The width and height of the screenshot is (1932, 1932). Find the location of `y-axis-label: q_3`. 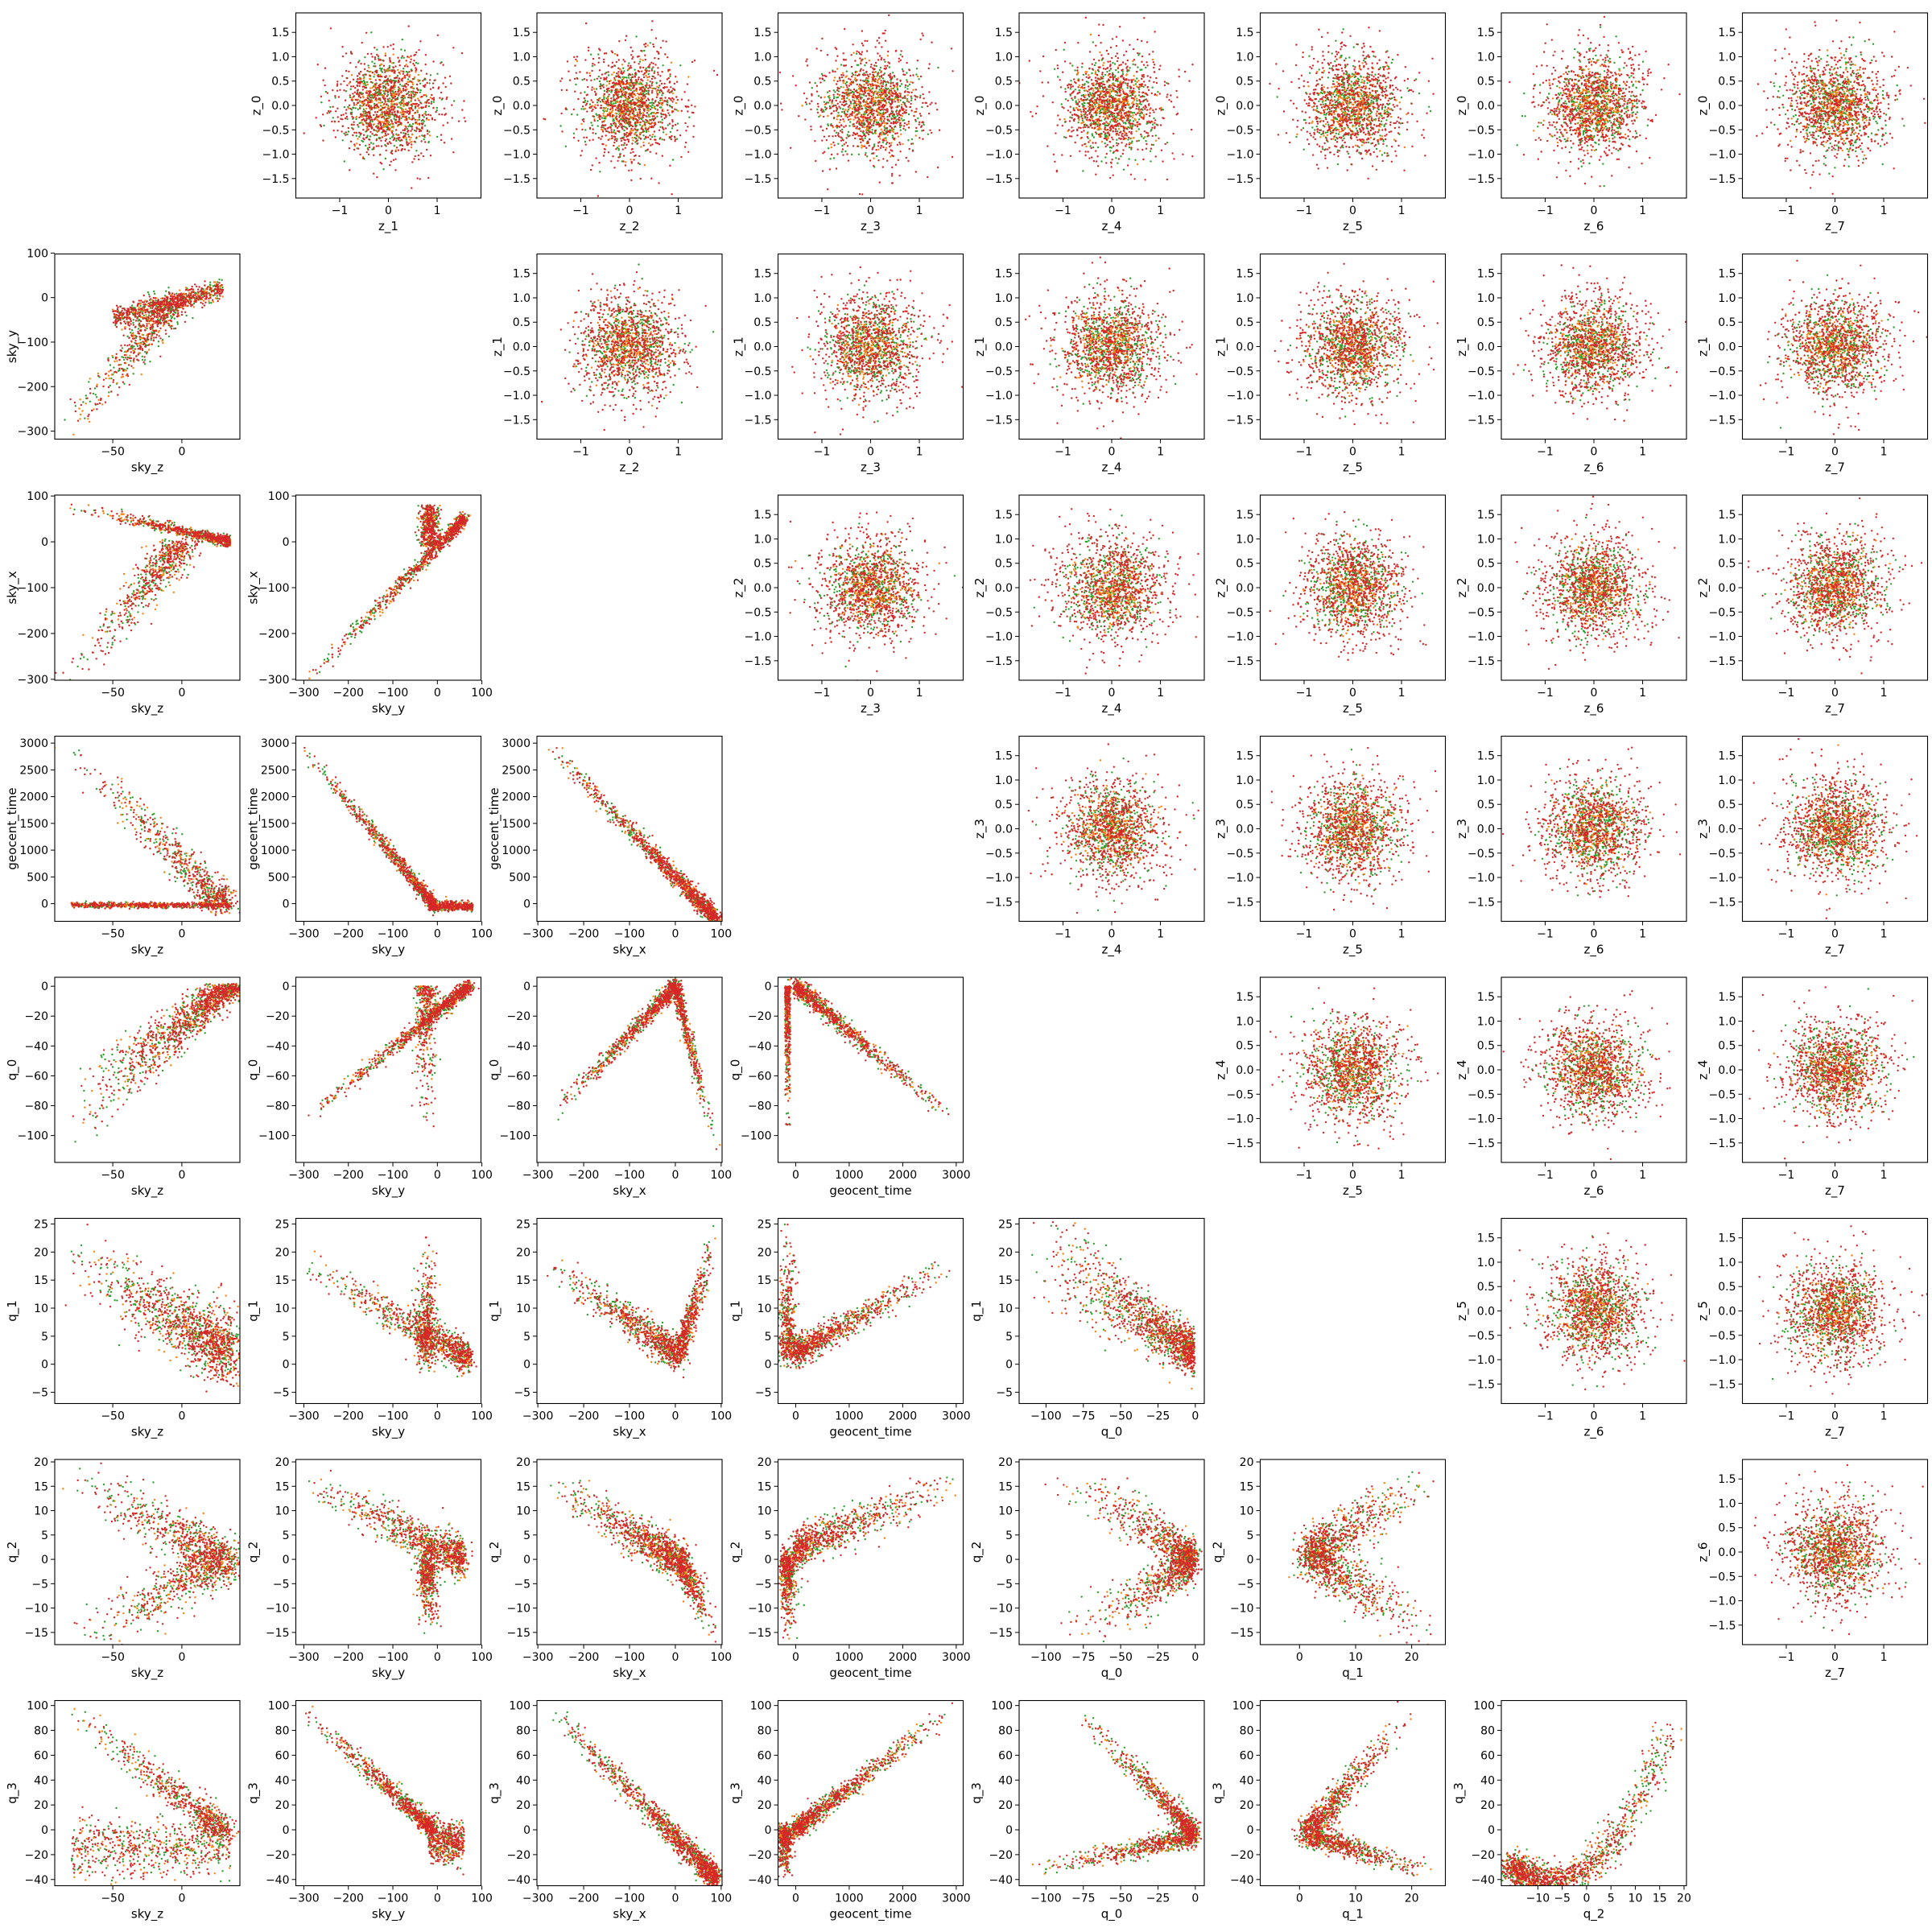

y-axis-label: q_3 is located at coordinates (494, 1793).